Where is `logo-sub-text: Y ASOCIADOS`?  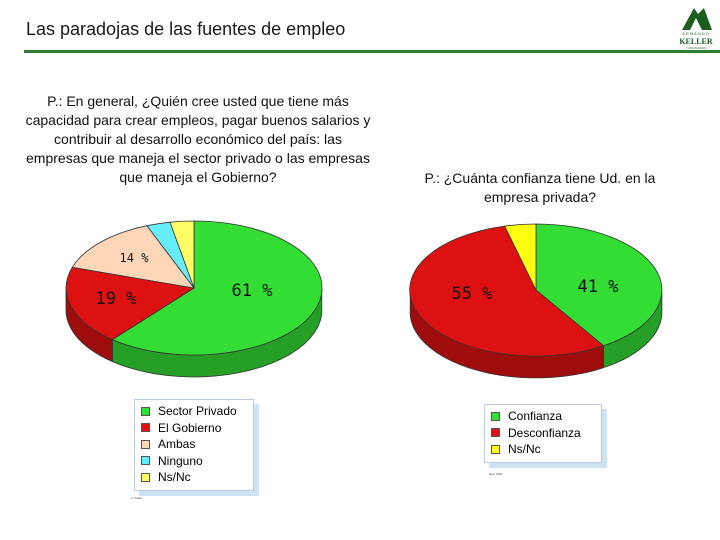 logo-sub-text: Y ASOCIADOS is located at coordinates (696, 48).